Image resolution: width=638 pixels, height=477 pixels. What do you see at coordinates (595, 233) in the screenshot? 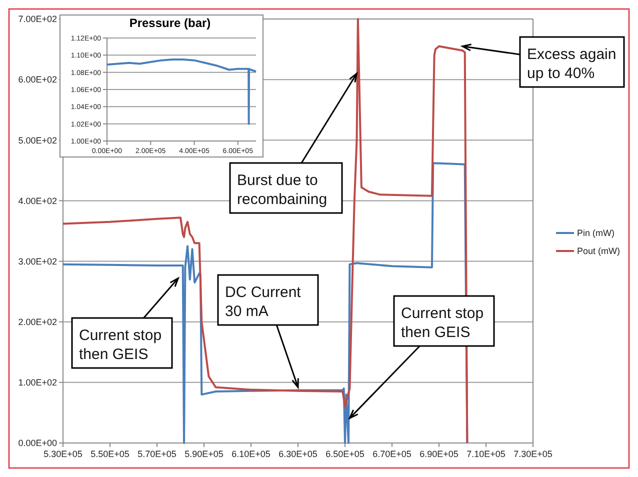
I see `legend-label: Pin (mW)` at bounding box center [595, 233].